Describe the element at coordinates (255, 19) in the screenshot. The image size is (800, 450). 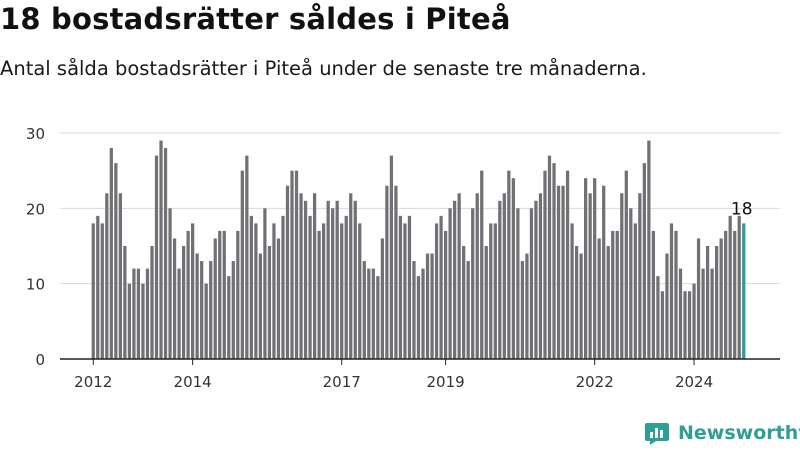
I see `chart-title: 18 bostadsrätter såldes i Piteå` at that location.